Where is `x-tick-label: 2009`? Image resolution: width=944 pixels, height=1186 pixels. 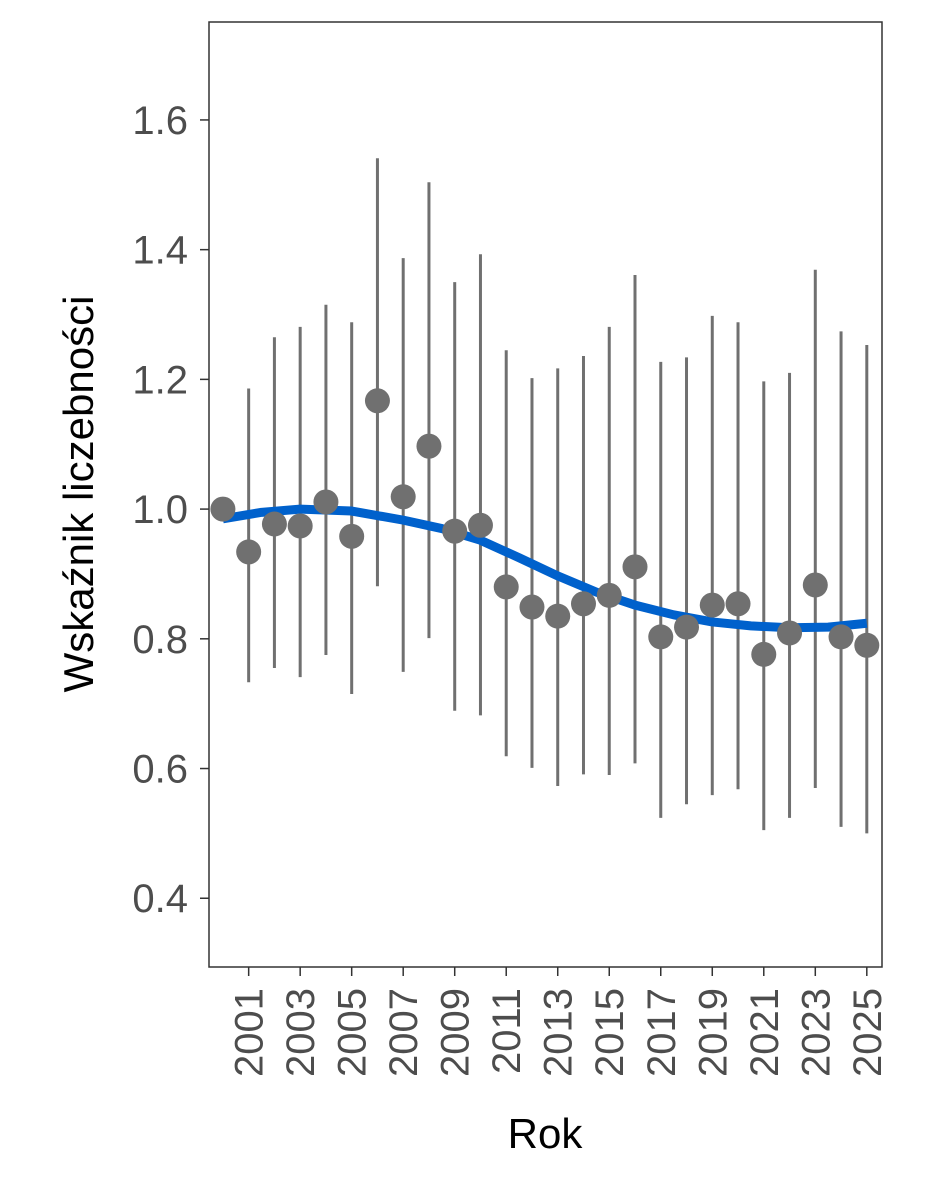
x-tick-label: 2009 is located at coordinates (456, 1032).